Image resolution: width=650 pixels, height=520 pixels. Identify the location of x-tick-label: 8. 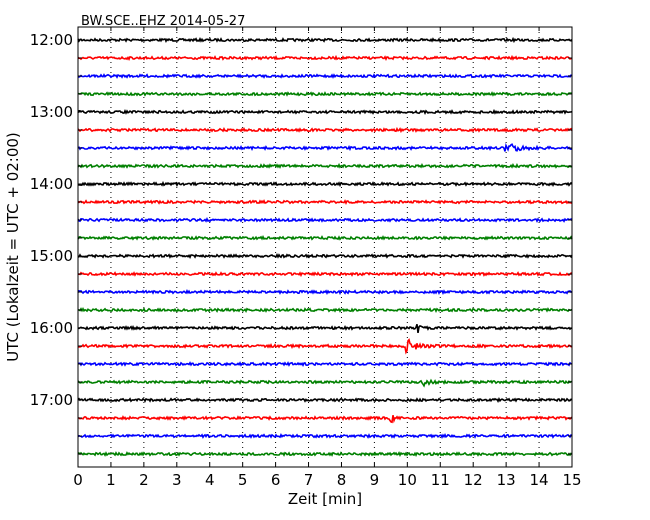
(342, 480).